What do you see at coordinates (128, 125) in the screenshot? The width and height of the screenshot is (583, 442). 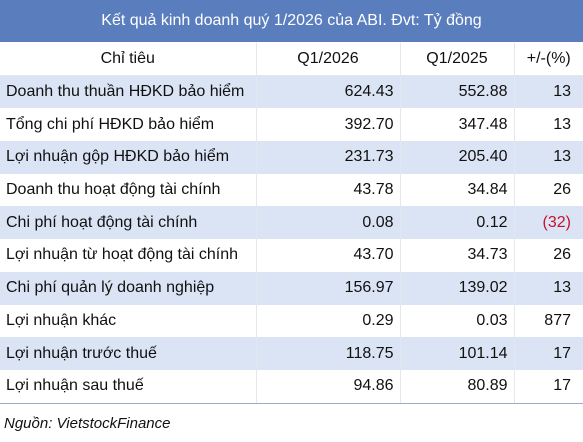 I see `row-label: Tổng chi phí HĐKD bảo hiểm` at bounding box center [128, 125].